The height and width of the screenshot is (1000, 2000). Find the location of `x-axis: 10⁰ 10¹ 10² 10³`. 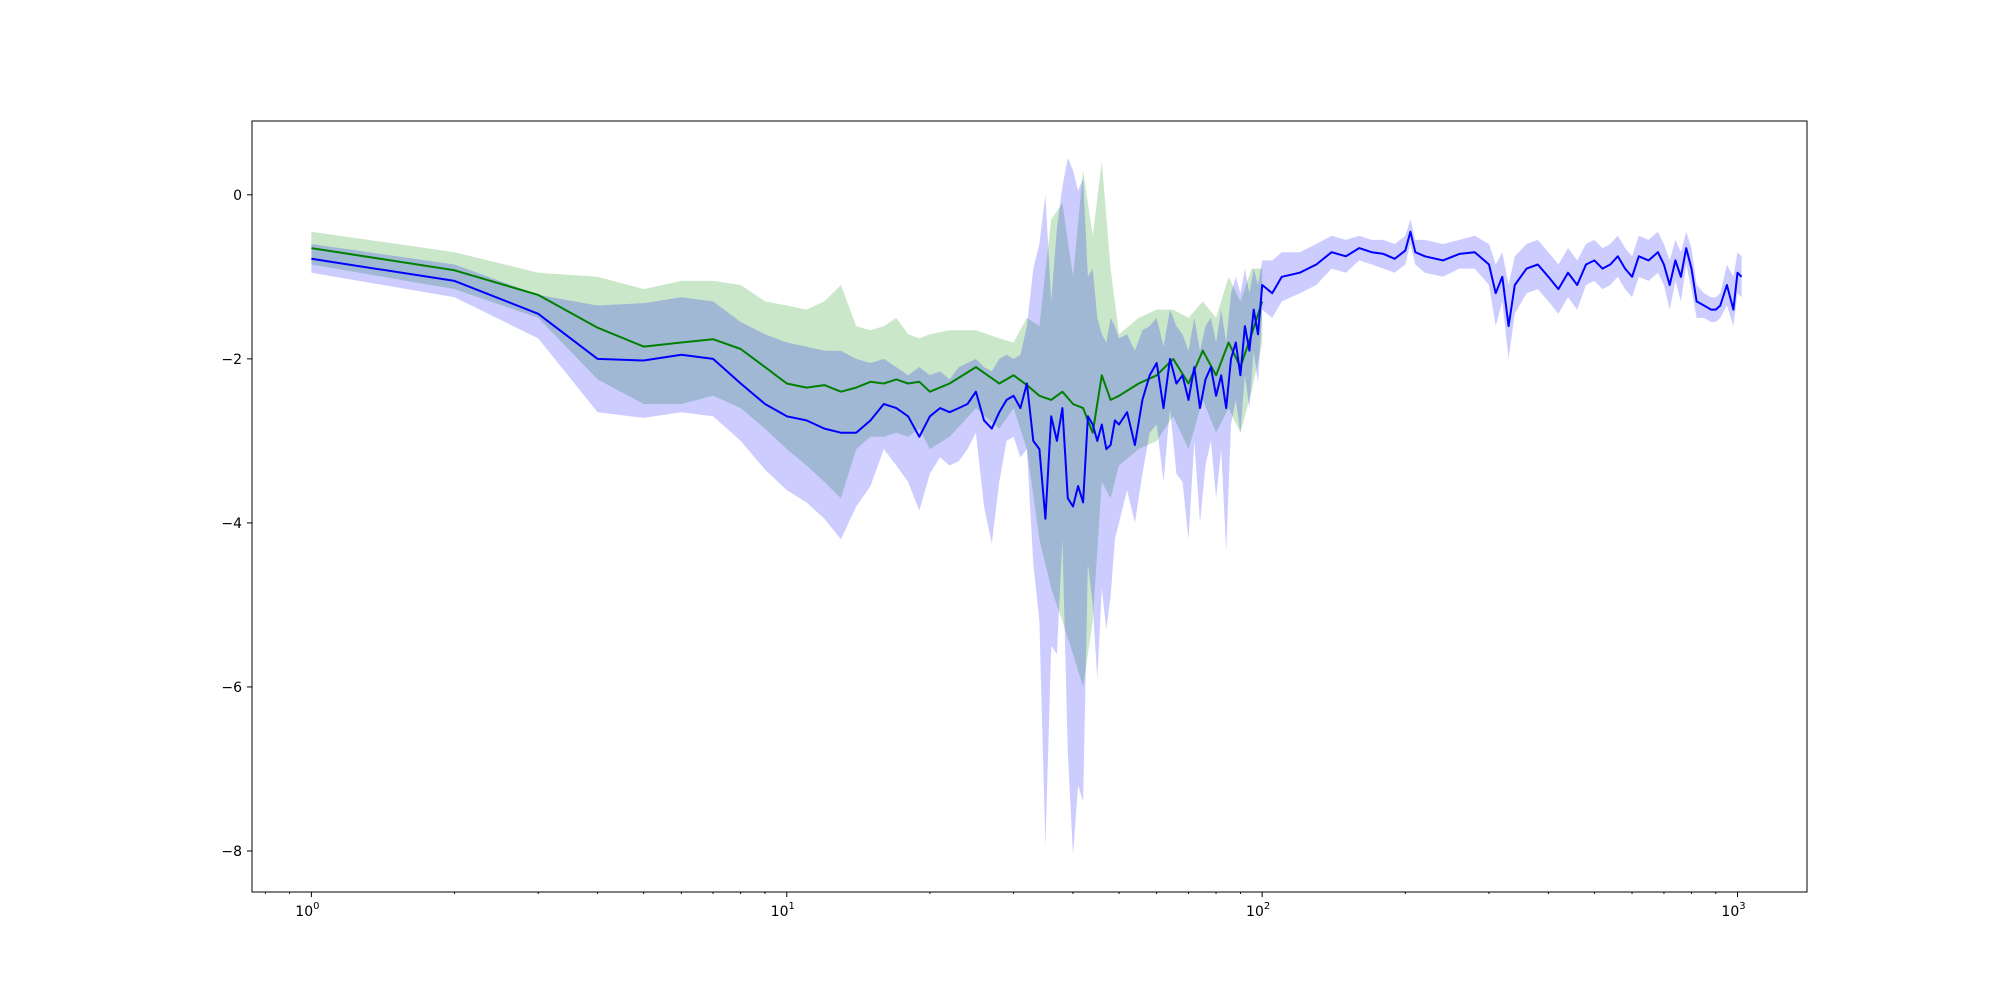

x-axis: 10⁰ 10¹ 10² 10³ is located at coordinates (1005, 906).